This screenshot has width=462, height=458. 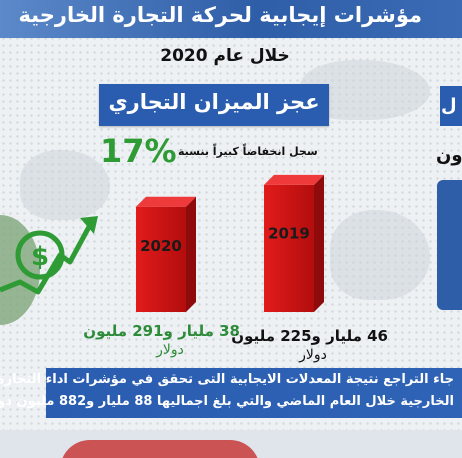 What do you see at coordinates (230, 243) in the screenshot?
I see `bars-layer: 2020 2019` at bounding box center [230, 243].